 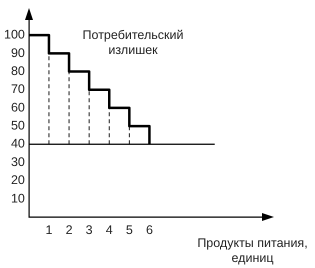 What do you see at coordinates (14, 35) in the screenshot?
I see `y-tick-label: 100` at bounding box center [14, 35].